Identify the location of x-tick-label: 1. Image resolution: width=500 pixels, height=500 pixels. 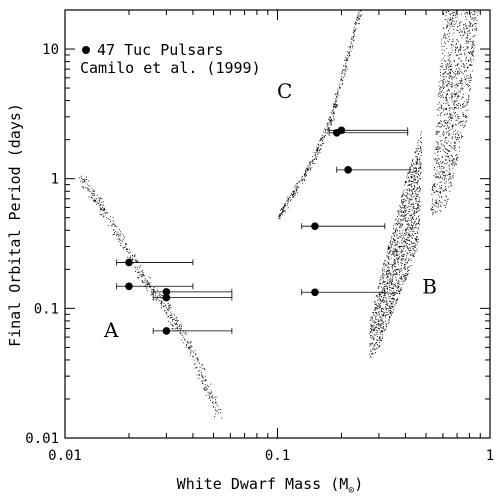
(490, 456).